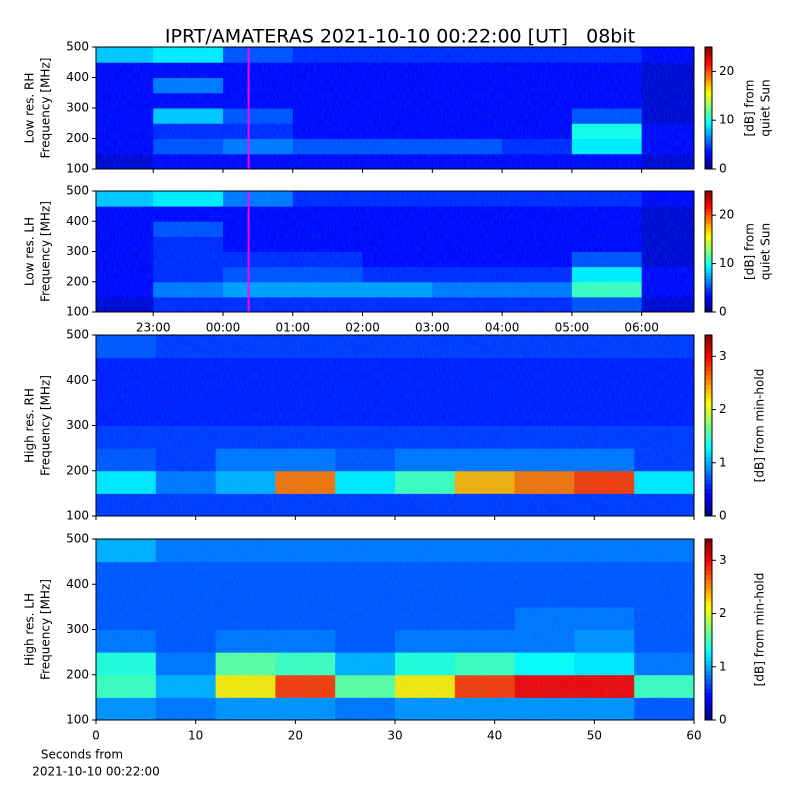 This screenshot has width=800, height=800. I want to click on x-tick-label: 06:00, so click(641, 328).